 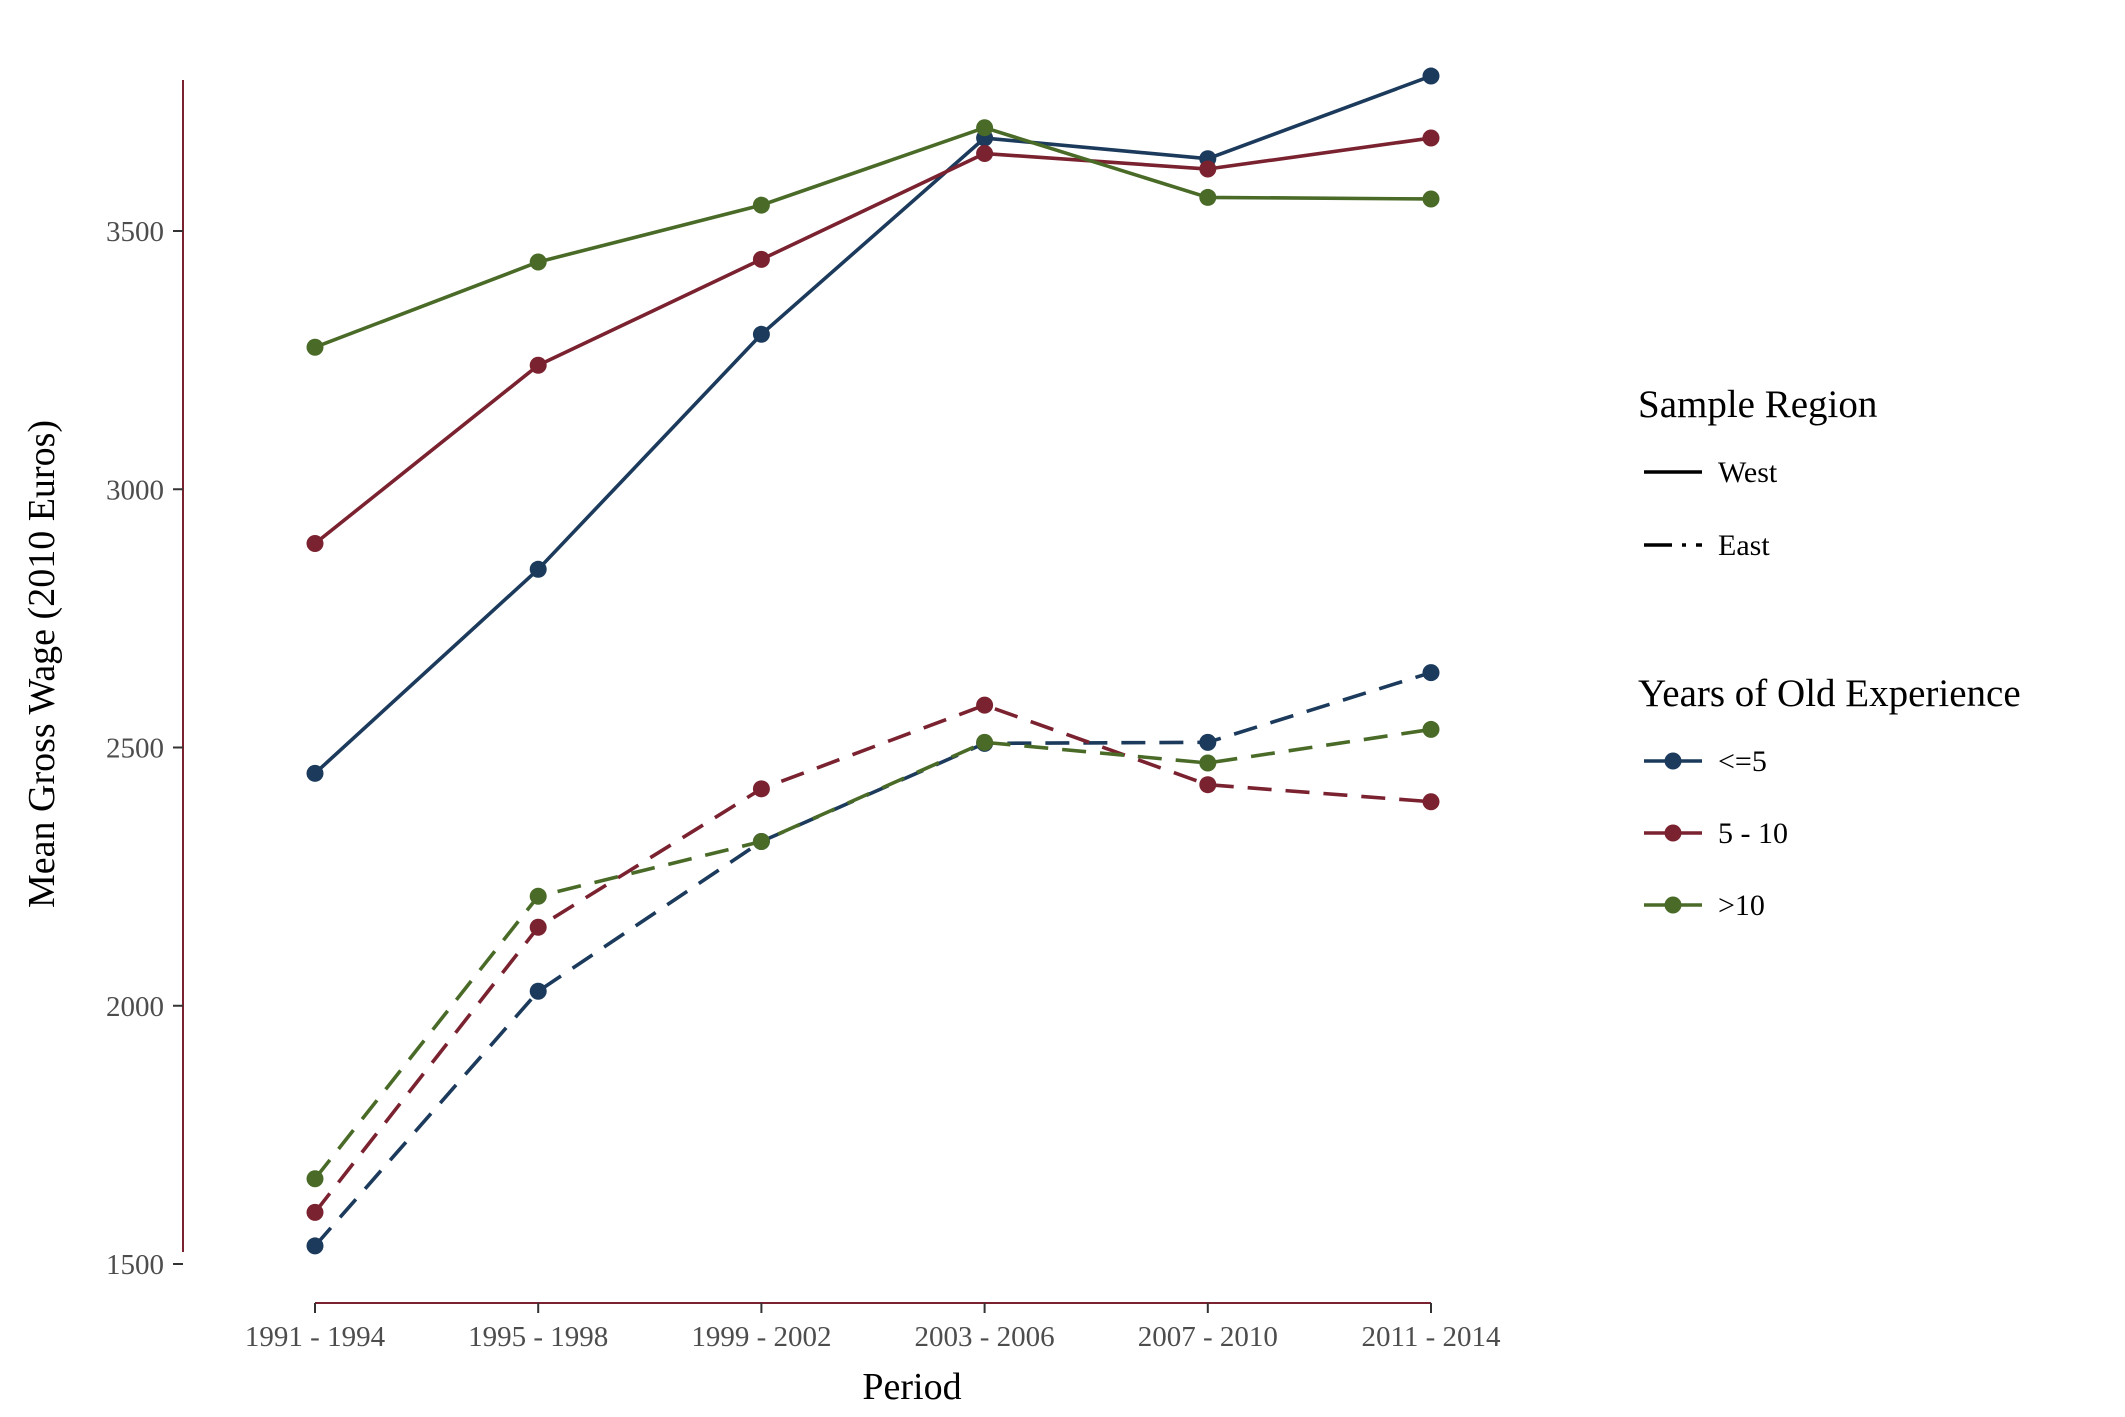 I want to click on y-axis-title: Mean Gross Wage (2010 Euros), so click(x=42, y=664).